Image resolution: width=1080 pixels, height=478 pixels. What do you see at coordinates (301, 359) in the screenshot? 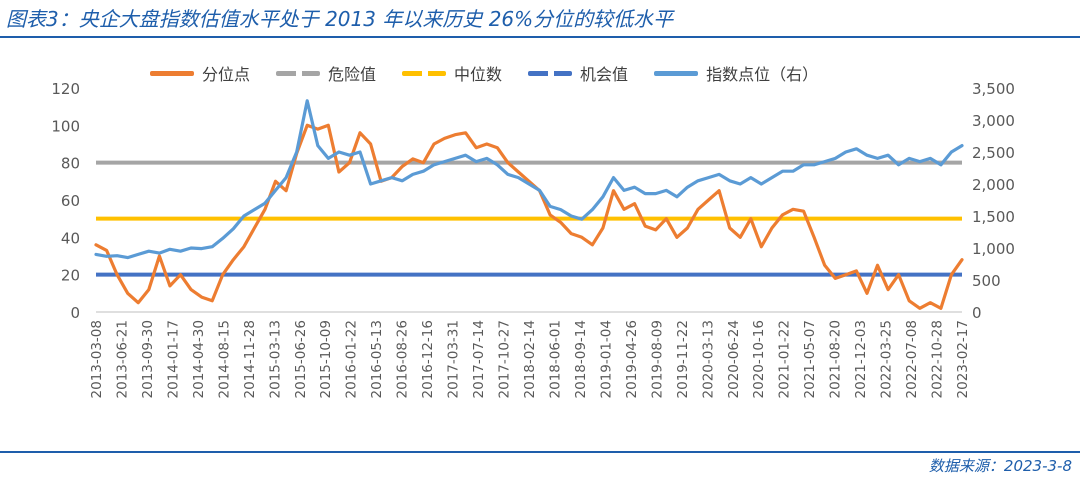
I see `x-axis-tick-label: 2015-06-26` at bounding box center [301, 359].